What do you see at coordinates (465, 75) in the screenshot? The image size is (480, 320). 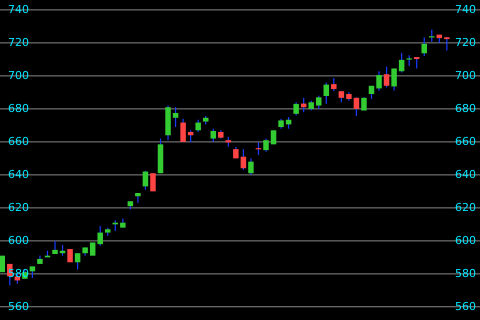 I see `y2-tick-label: 700` at bounding box center [465, 75].